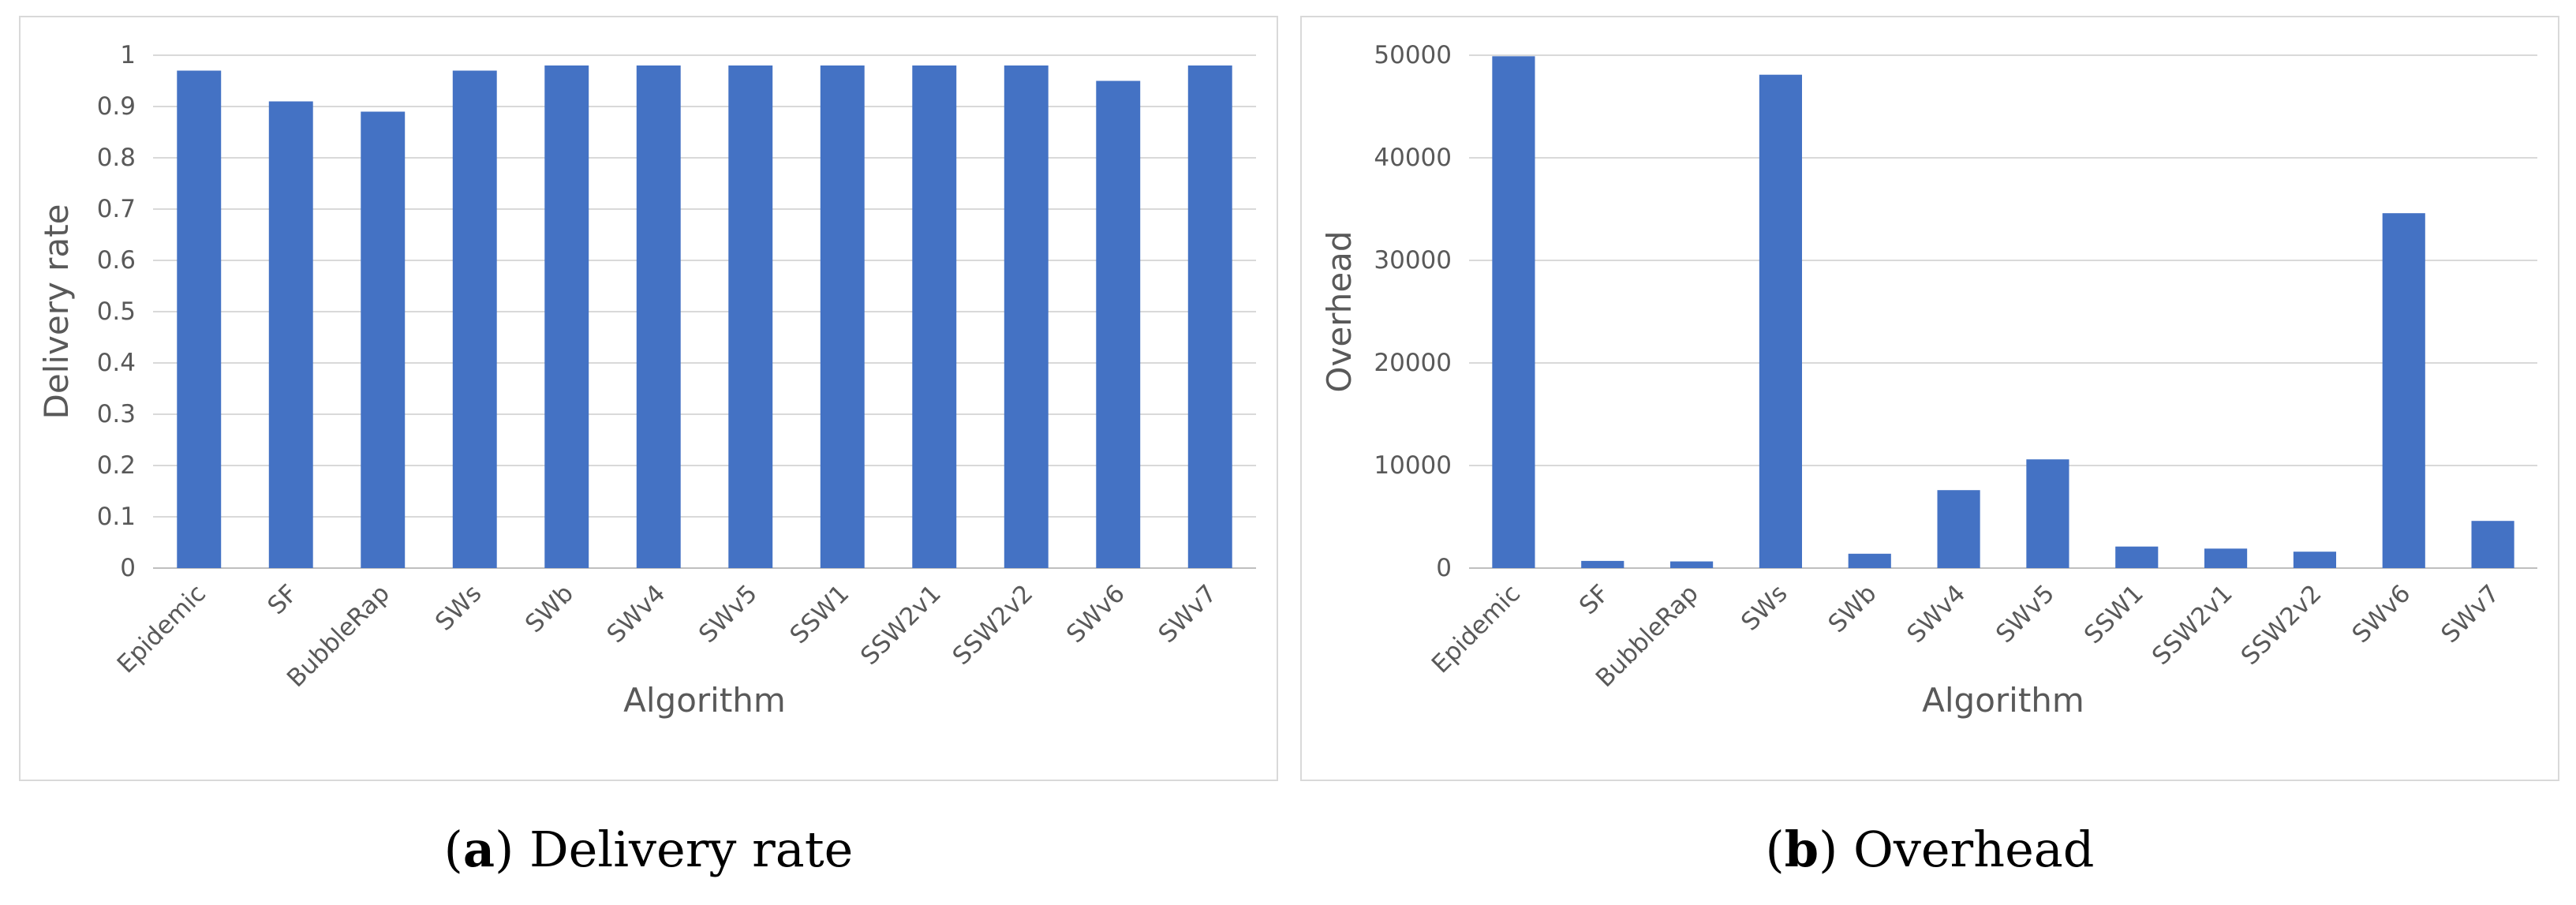 Image resolution: width=2576 pixels, height=905 pixels. What do you see at coordinates (116, 158) in the screenshot?
I see `y-tick-label: 0.8` at bounding box center [116, 158].